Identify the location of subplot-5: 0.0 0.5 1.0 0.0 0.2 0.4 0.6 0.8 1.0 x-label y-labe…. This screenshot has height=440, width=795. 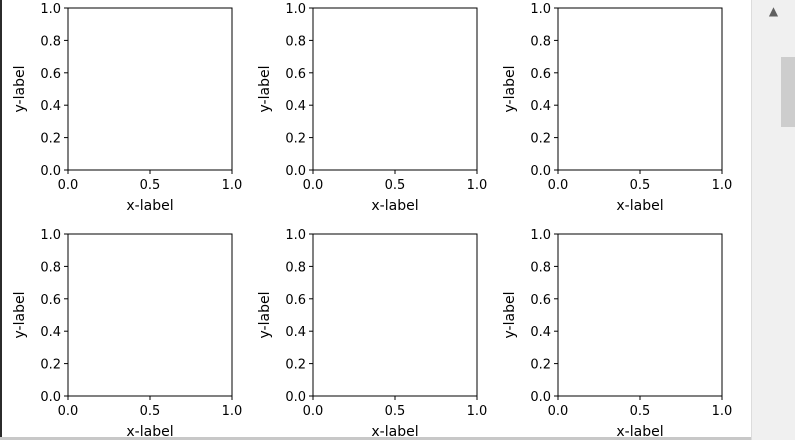
(372, 332).